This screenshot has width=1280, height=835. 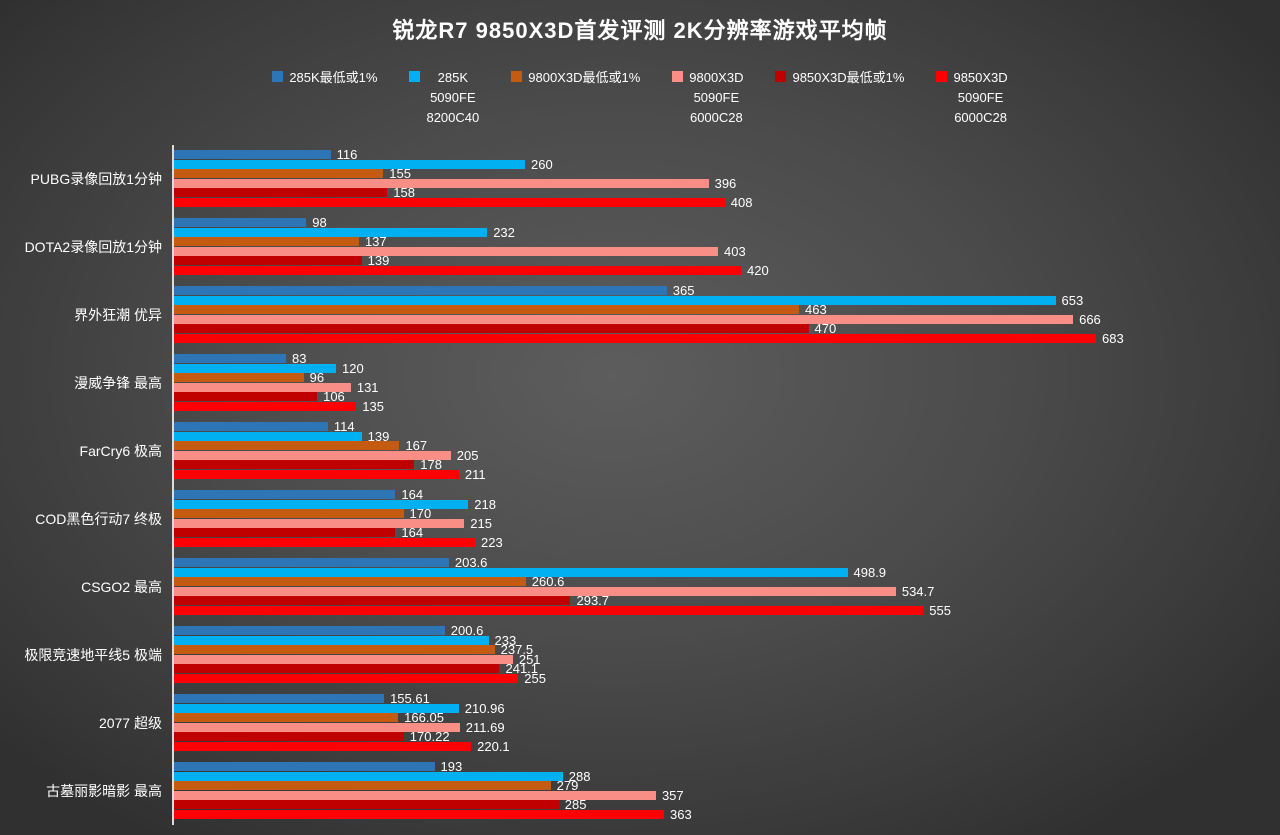 I want to click on bar-row: 155, so click(x=727, y=173).